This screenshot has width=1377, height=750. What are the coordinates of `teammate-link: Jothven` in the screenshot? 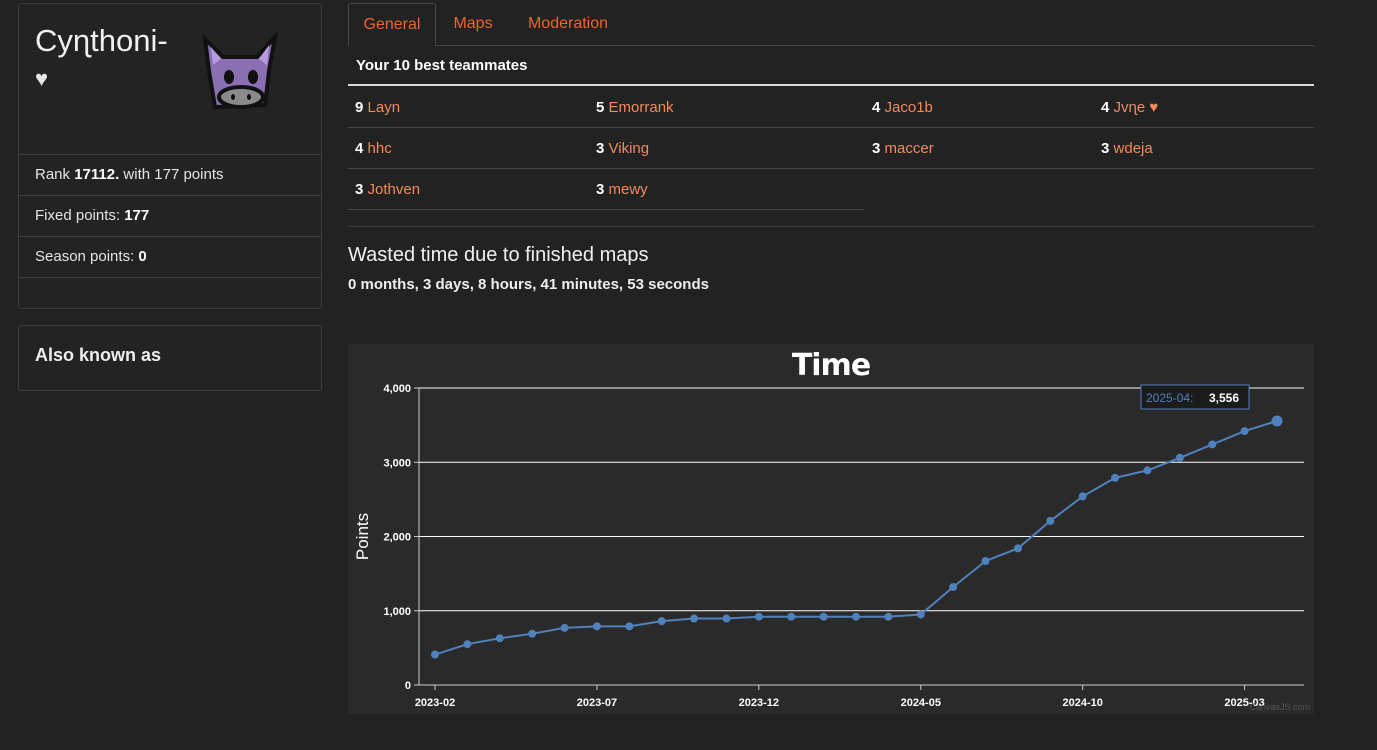 It's located at (394, 189).